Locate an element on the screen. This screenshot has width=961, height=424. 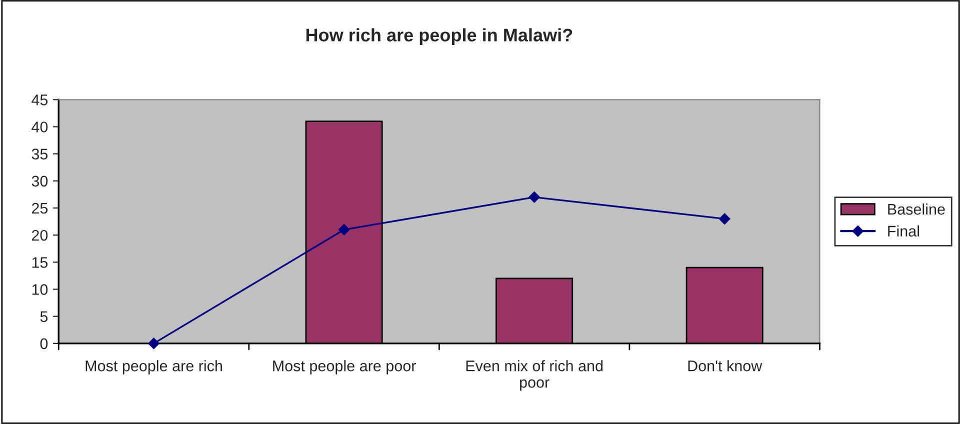
y-tick-label: 45 is located at coordinates (40, 100).